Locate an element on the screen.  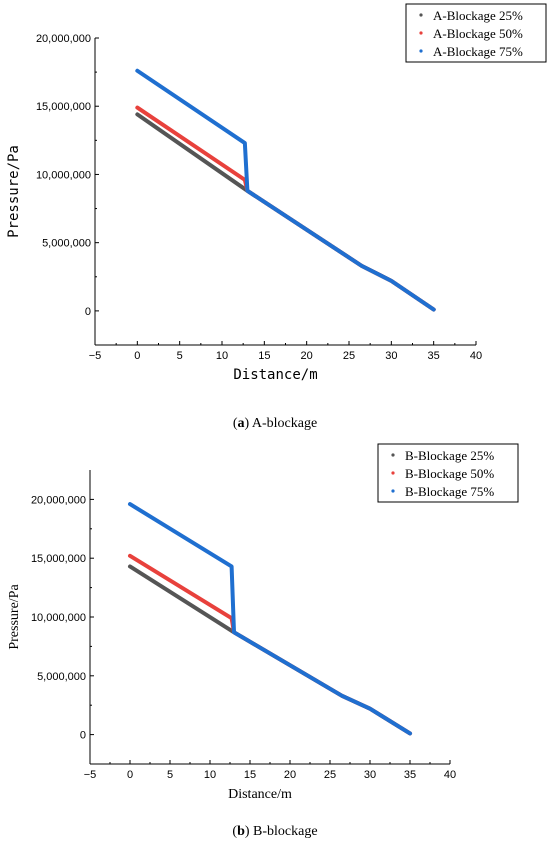
caption-b-text: B-blockage is located at coordinates (285, 831).